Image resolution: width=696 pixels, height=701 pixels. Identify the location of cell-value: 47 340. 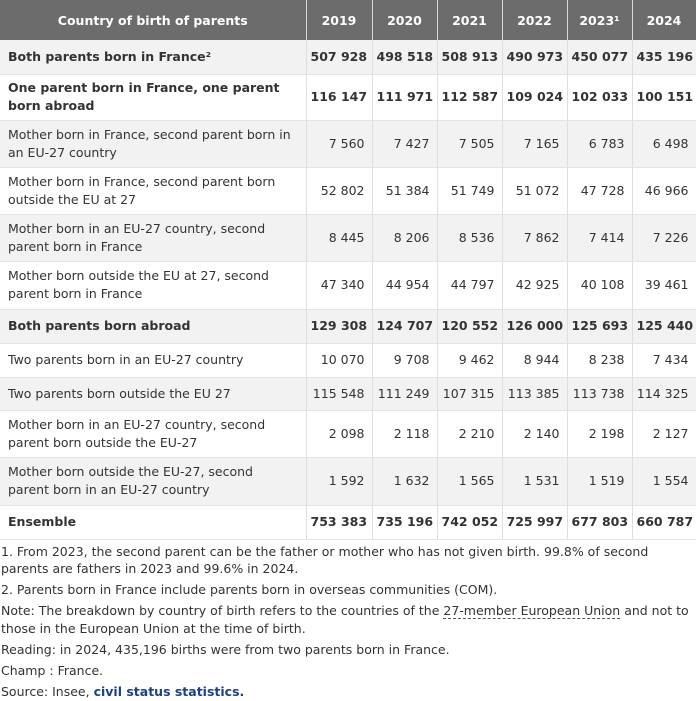
(339, 285).